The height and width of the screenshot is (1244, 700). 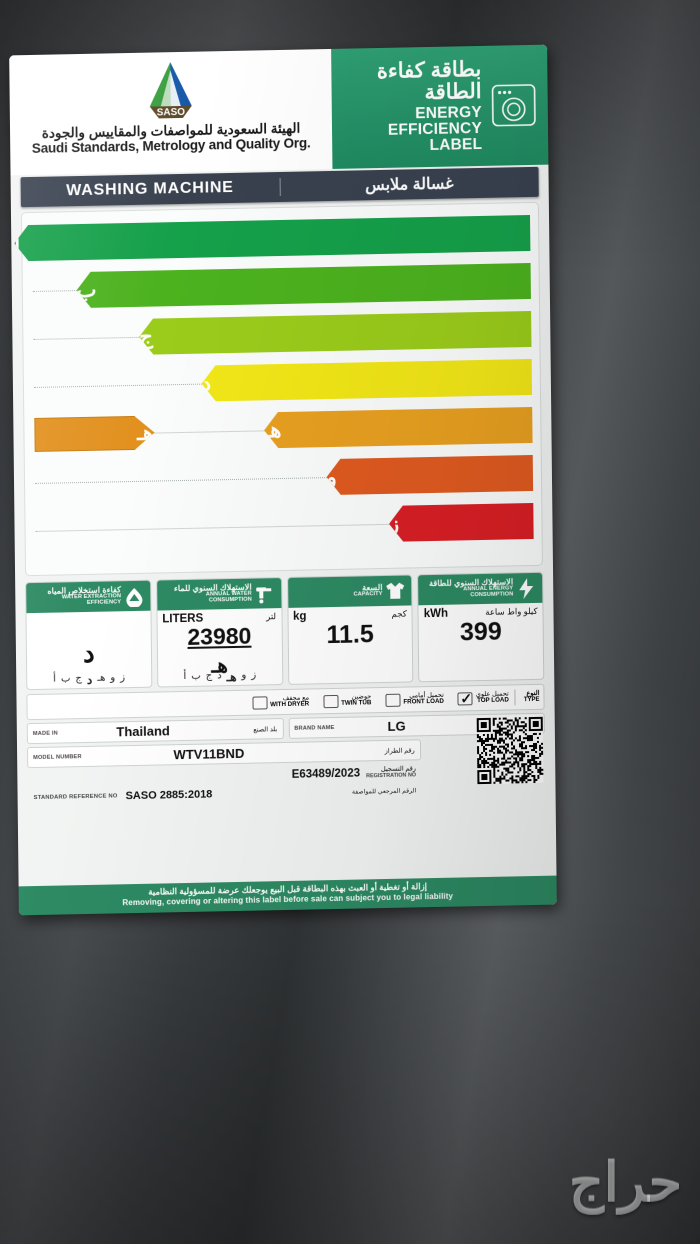 What do you see at coordinates (368, 594) in the screenshot?
I see `data-box-title-en: CAPACITY` at bounding box center [368, 594].